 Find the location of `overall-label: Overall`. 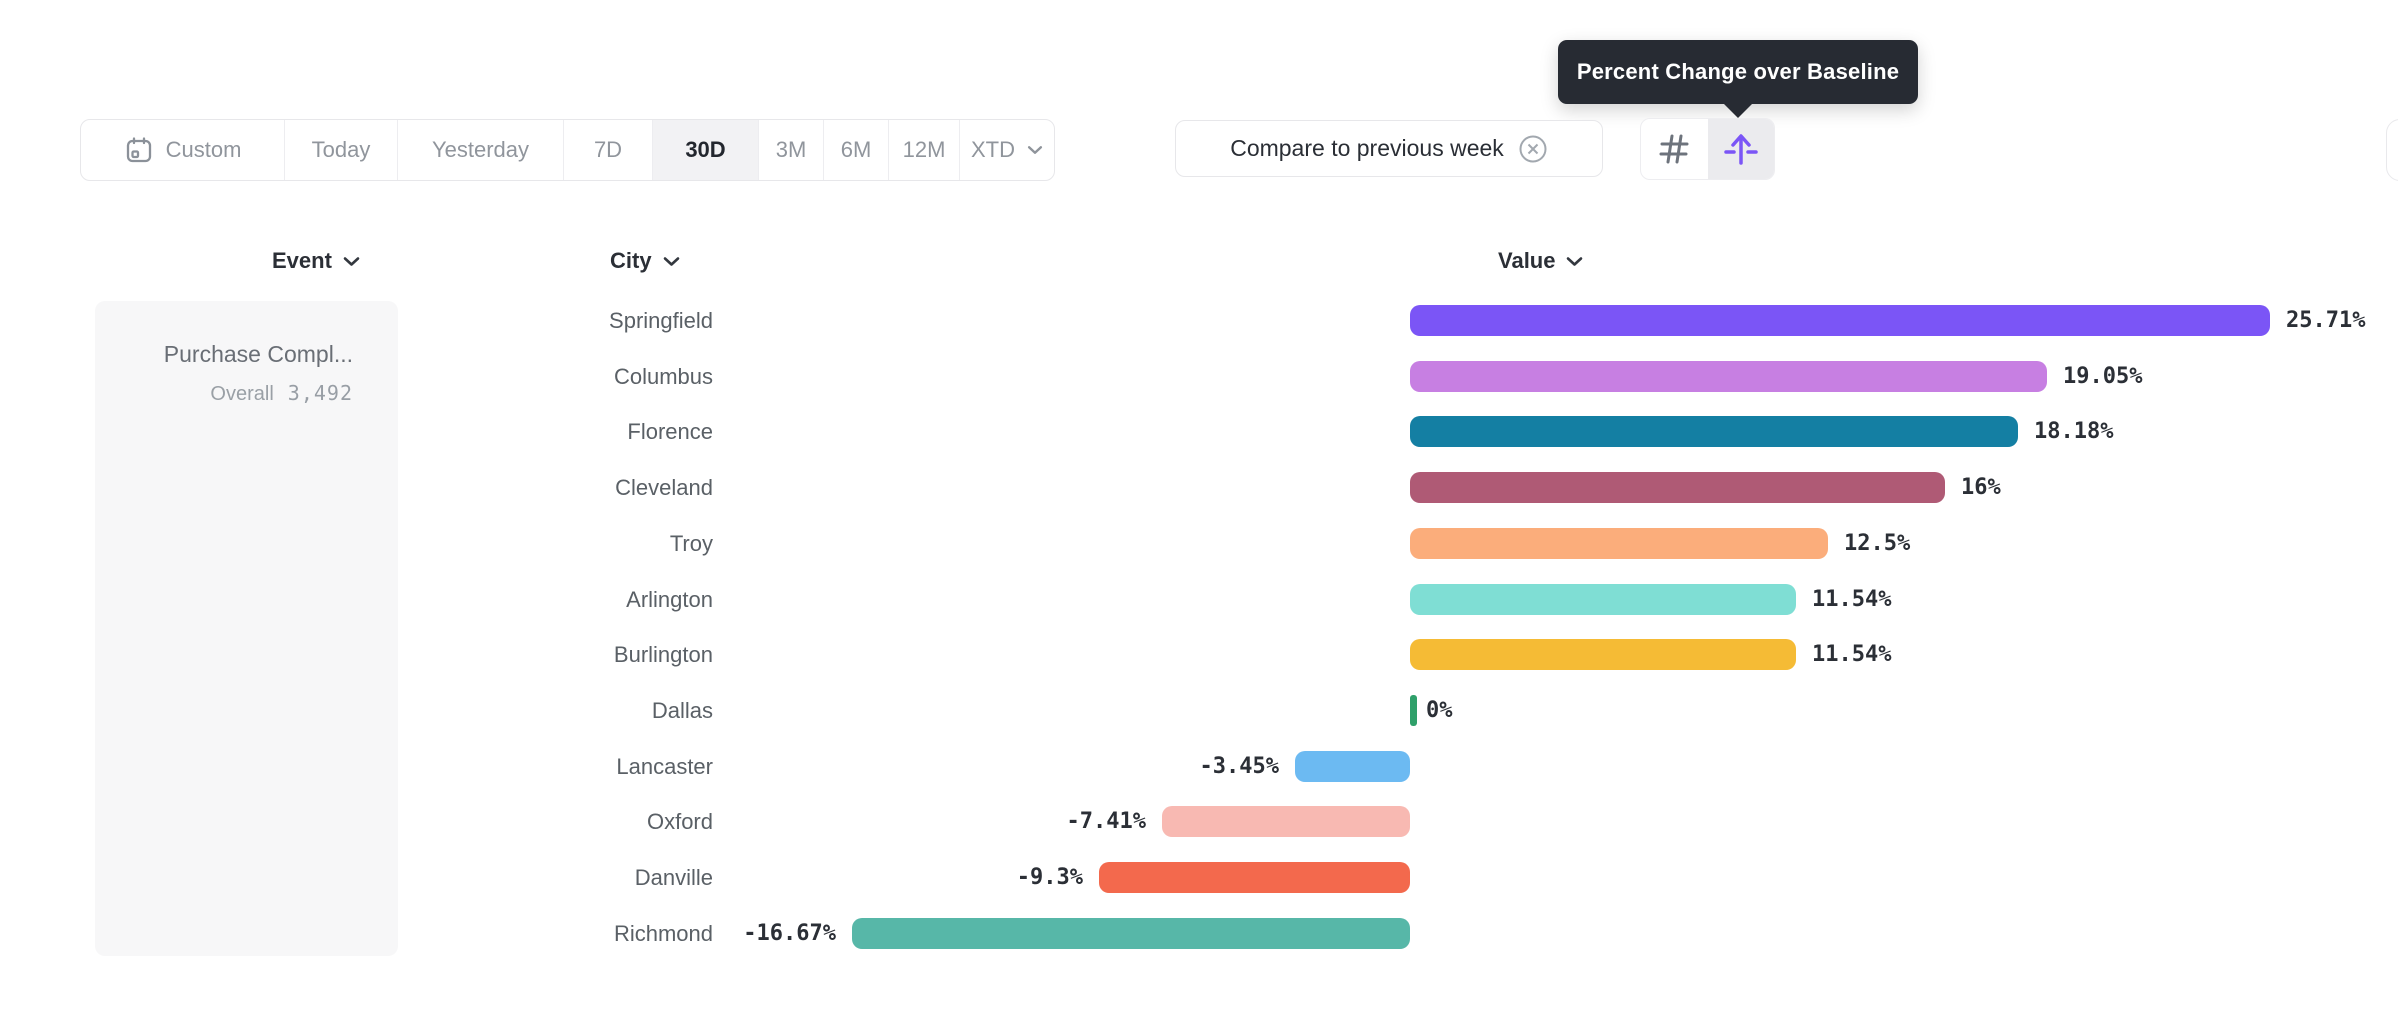

overall-label: Overall is located at coordinates (242, 394).